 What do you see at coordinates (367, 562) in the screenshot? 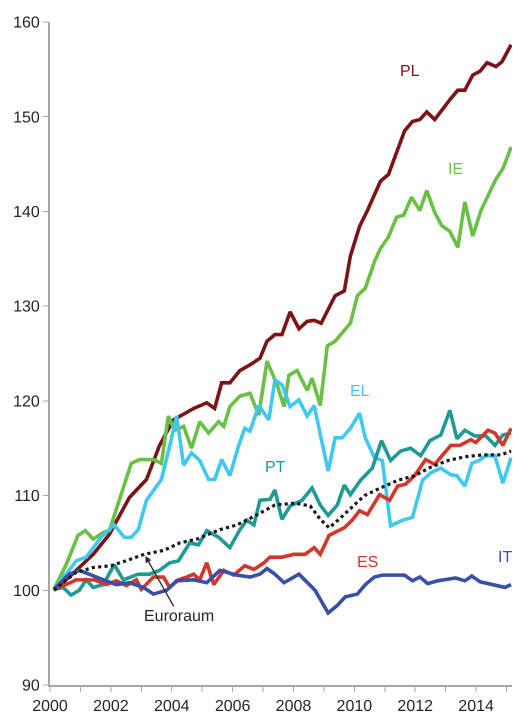
I see `series-label: ES` at bounding box center [367, 562].